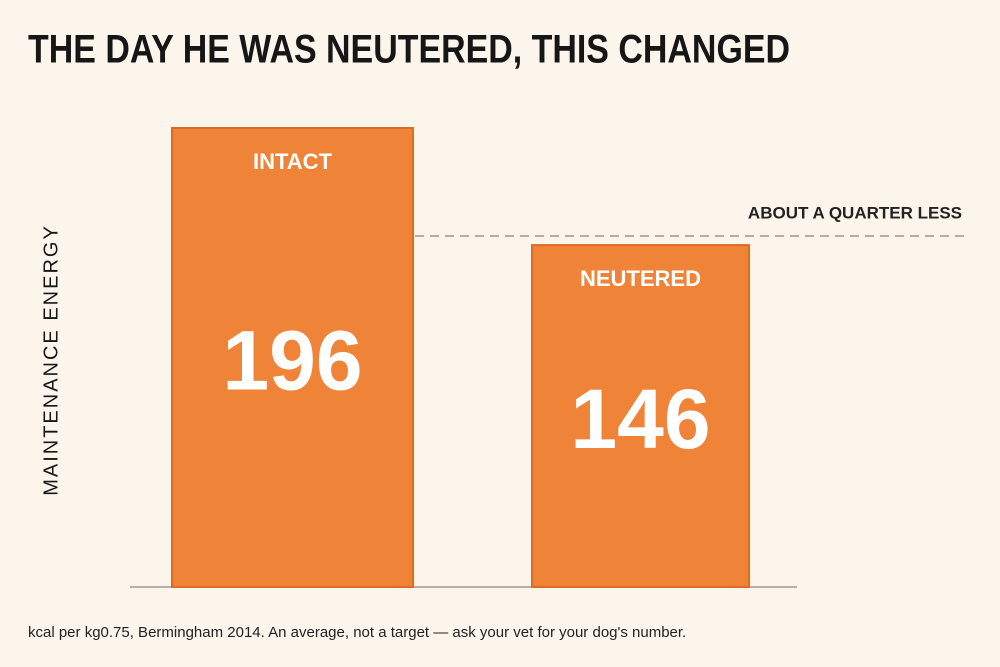  I want to click on chart-title: THE DAY HE WAS NEUTERED, THIS CHANGED, so click(409, 50).